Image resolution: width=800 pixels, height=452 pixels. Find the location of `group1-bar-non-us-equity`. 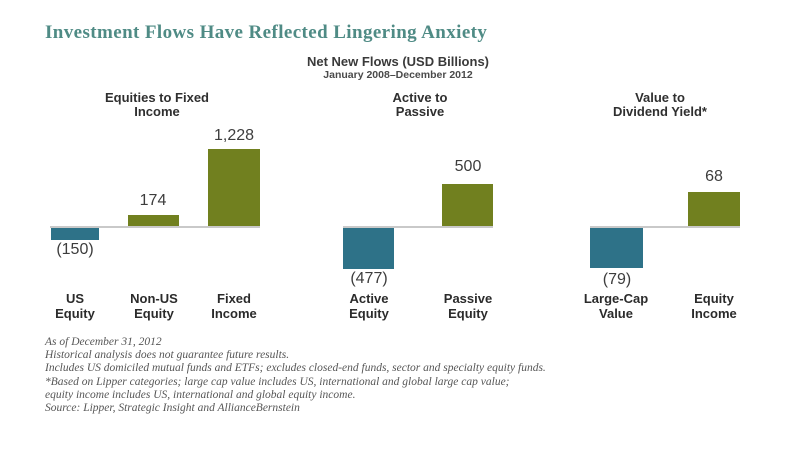

group1-bar-non-us-equity is located at coordinates (153, 220).